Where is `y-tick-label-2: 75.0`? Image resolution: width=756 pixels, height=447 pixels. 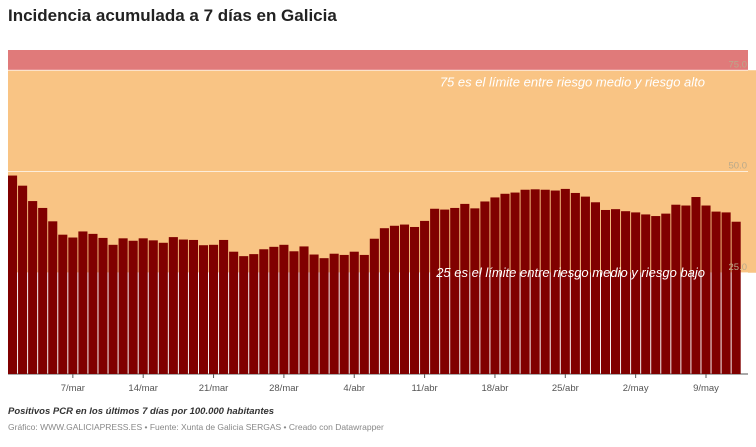
y-tick-label-2: 75.0 is located at coordinates (738, 64).